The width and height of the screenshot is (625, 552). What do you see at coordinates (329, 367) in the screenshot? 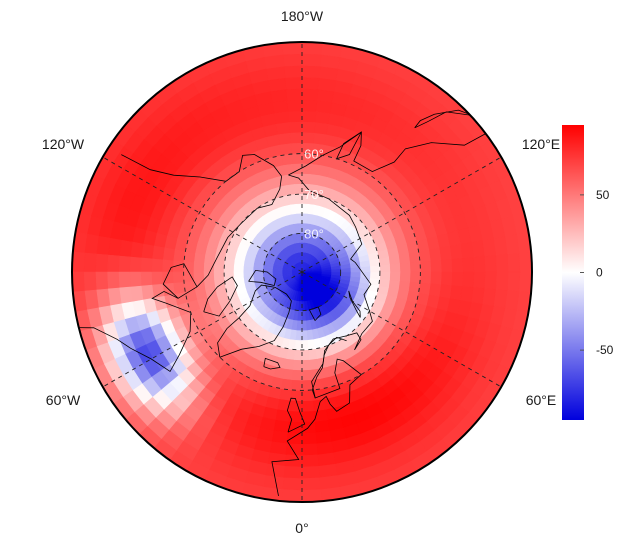
I see `scandinavia-coast` at bounding box center [329, 367].